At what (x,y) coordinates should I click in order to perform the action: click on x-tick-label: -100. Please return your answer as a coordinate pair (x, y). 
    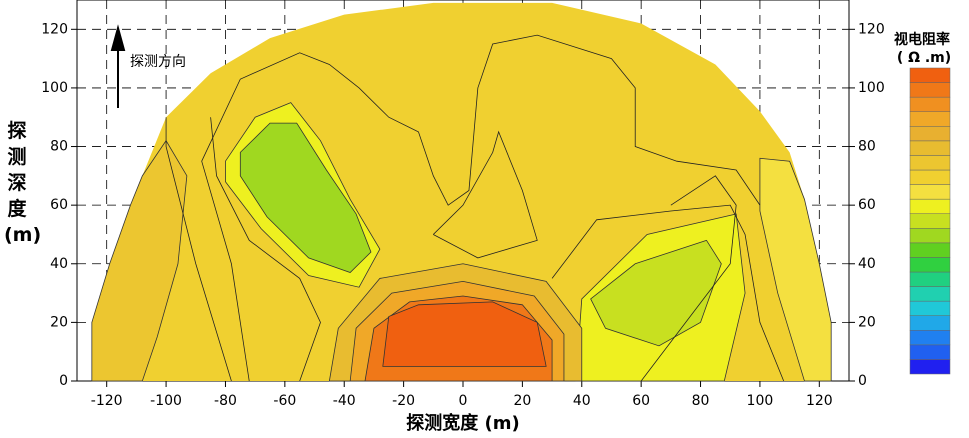
    Looking at the image, I should click on (166, 401).